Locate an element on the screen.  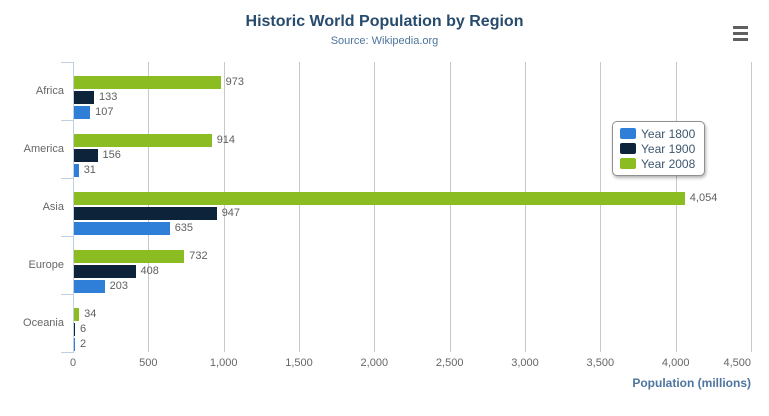
bar-year-1800-asia is located at coordinates (122, 228).